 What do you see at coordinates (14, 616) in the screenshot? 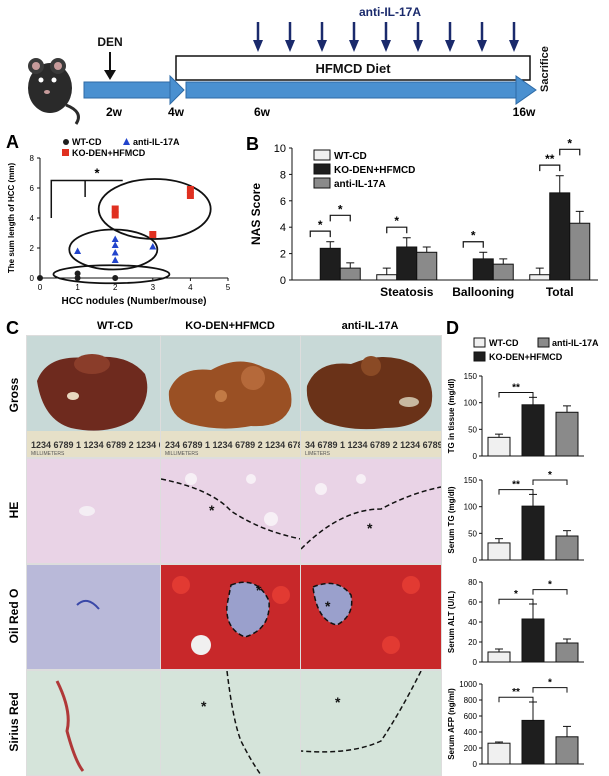
I see `row-label-oil: Oil Red O` at bounding box center [14, 616].